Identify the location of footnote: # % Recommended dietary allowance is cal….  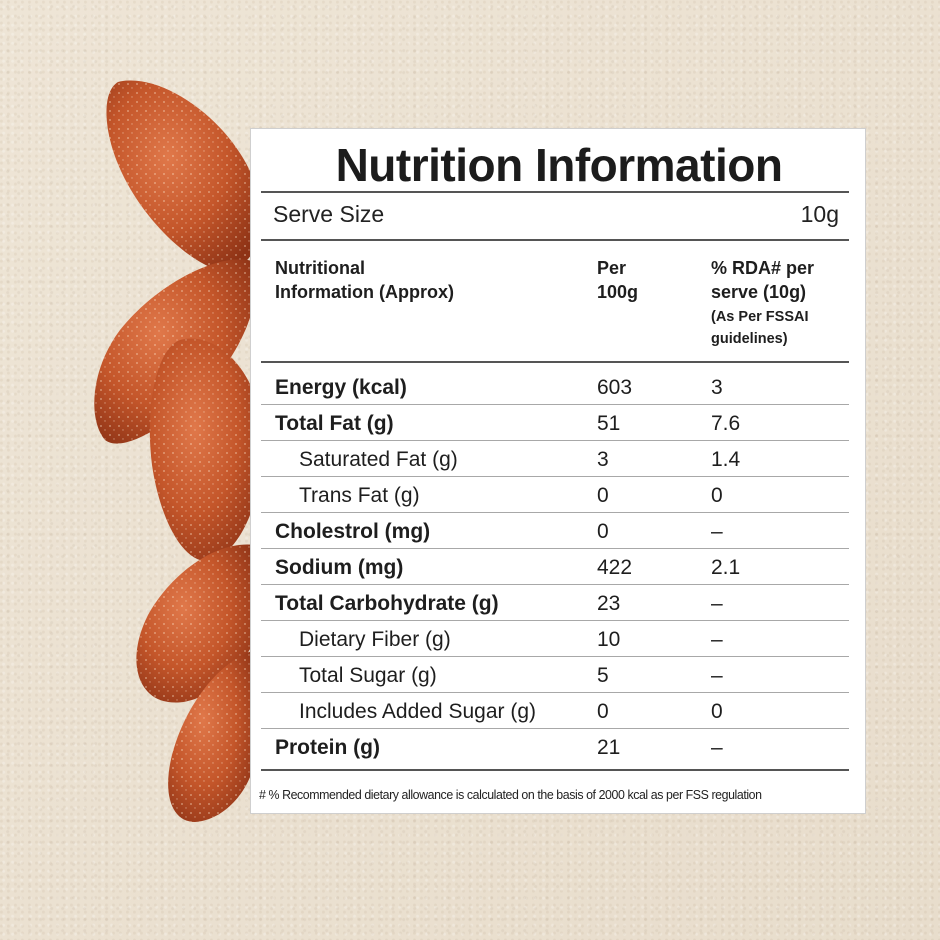
(510, 794).